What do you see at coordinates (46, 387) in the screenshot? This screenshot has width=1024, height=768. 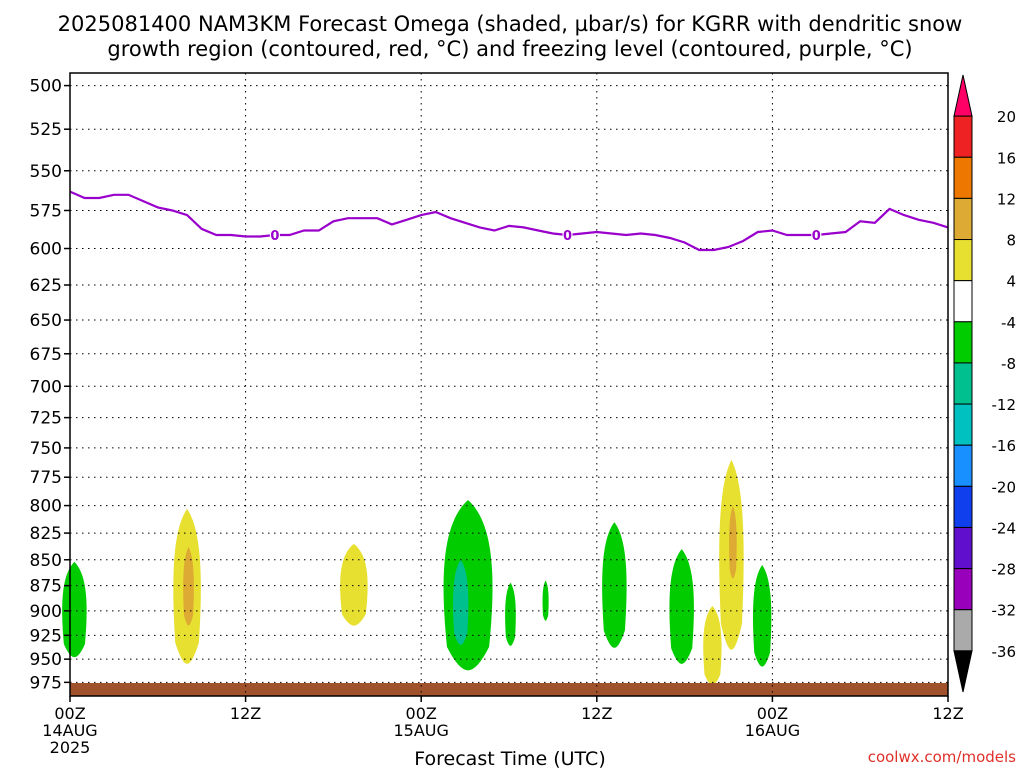 I see `y-tick-label: 700` at bounding box center [46, 387].